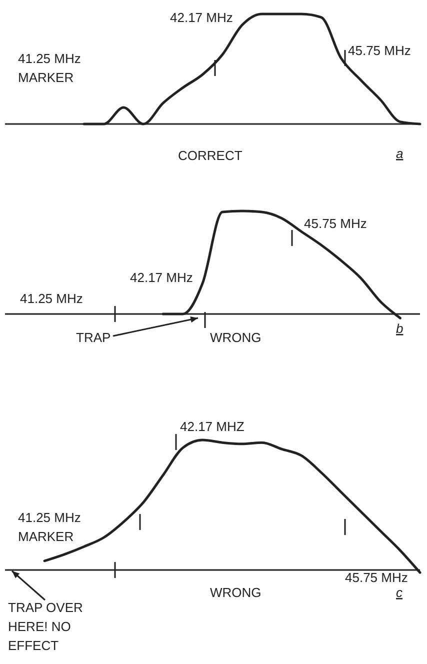 This screenshot has height=664, width=427. What do you see at coordinates (399, 592) in the screenshot?
I see `text: c` at bounding box center [399, 592].